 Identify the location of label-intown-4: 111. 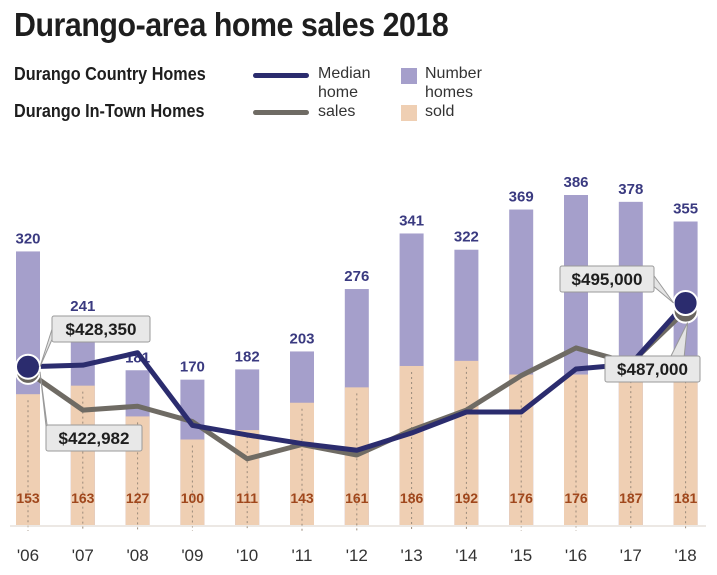
(247, 498).